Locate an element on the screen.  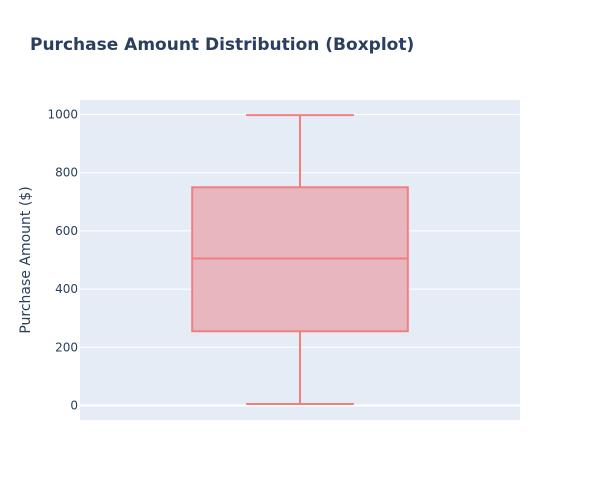
y-axis-ticks: 0 200 400 600 800 1000 is located at coordinates (62, 260).